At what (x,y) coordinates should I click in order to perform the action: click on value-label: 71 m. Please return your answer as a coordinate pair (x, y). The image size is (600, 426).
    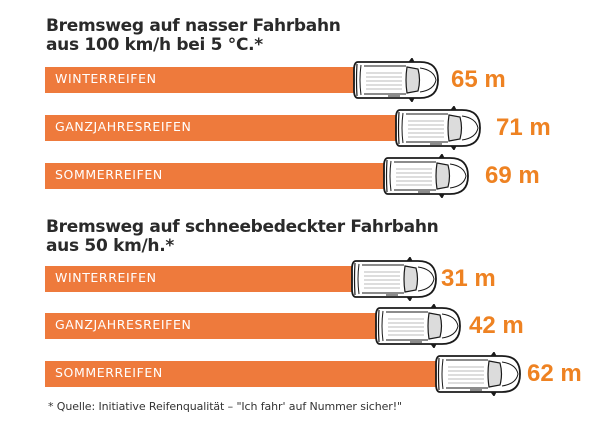
    Looking at the image, I should click on (523, 127).